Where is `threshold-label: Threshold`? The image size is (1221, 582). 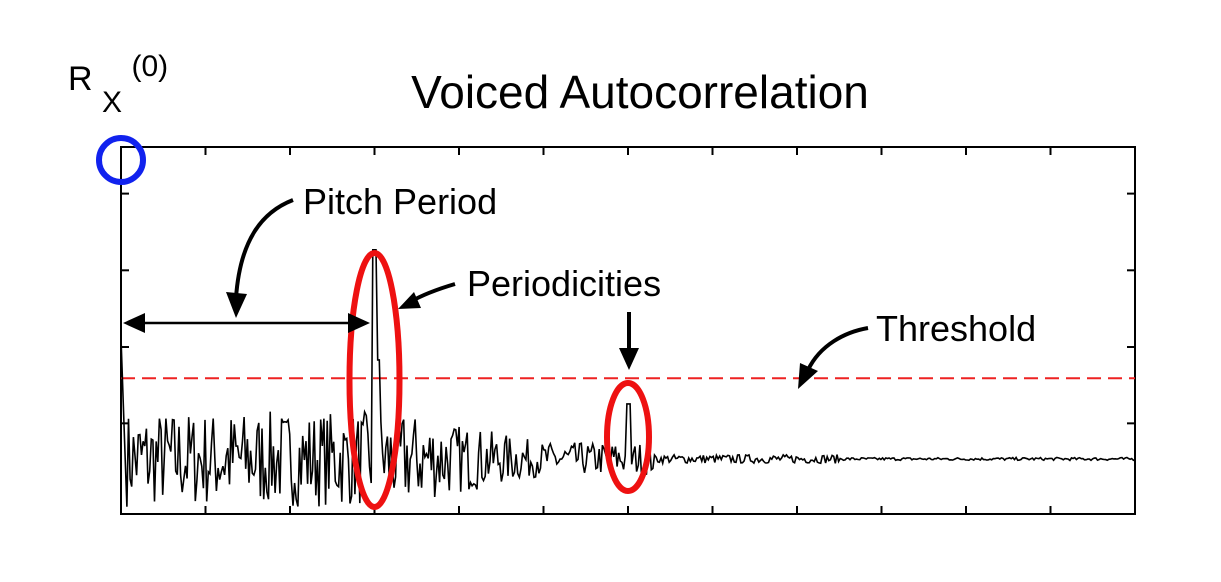 threshold-label: Threshold is located at coordinates (956, 328).